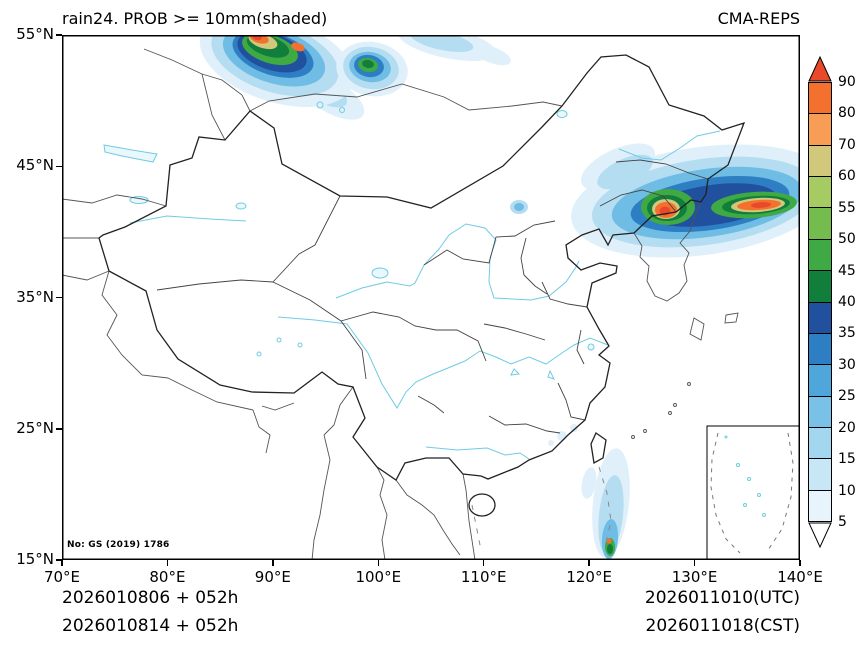 The width and height of the screenshot is (860, 647). What do you see at coordinates (820, 535) in the screenshot?
I see `colorbar-extend-below-arrow` at bounding box center [820, 535].